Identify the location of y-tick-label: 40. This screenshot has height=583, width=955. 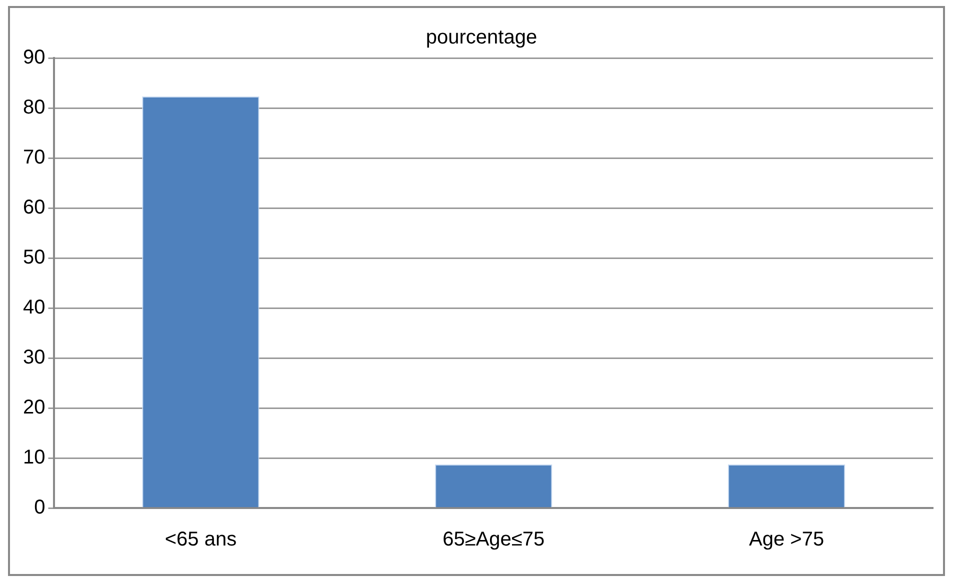
(34, 307).